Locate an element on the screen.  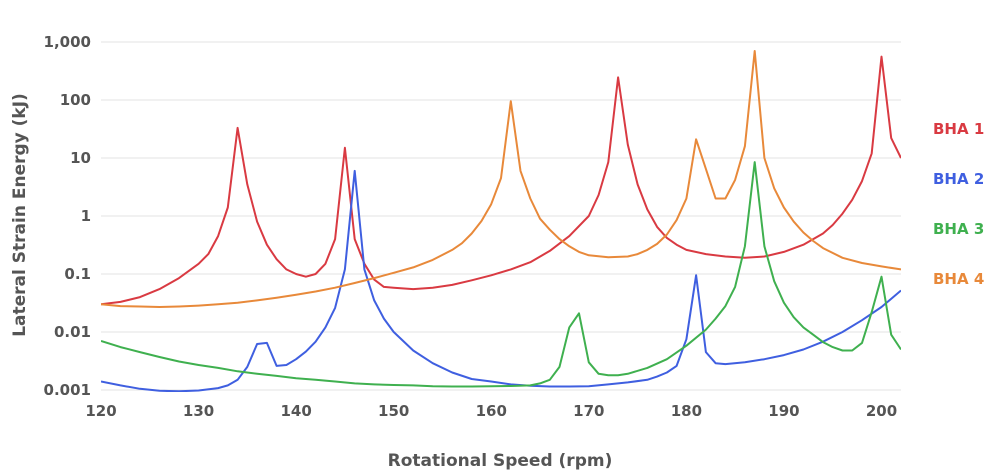
y-tick-label: 0.1 is located at coordinates (77, 274).